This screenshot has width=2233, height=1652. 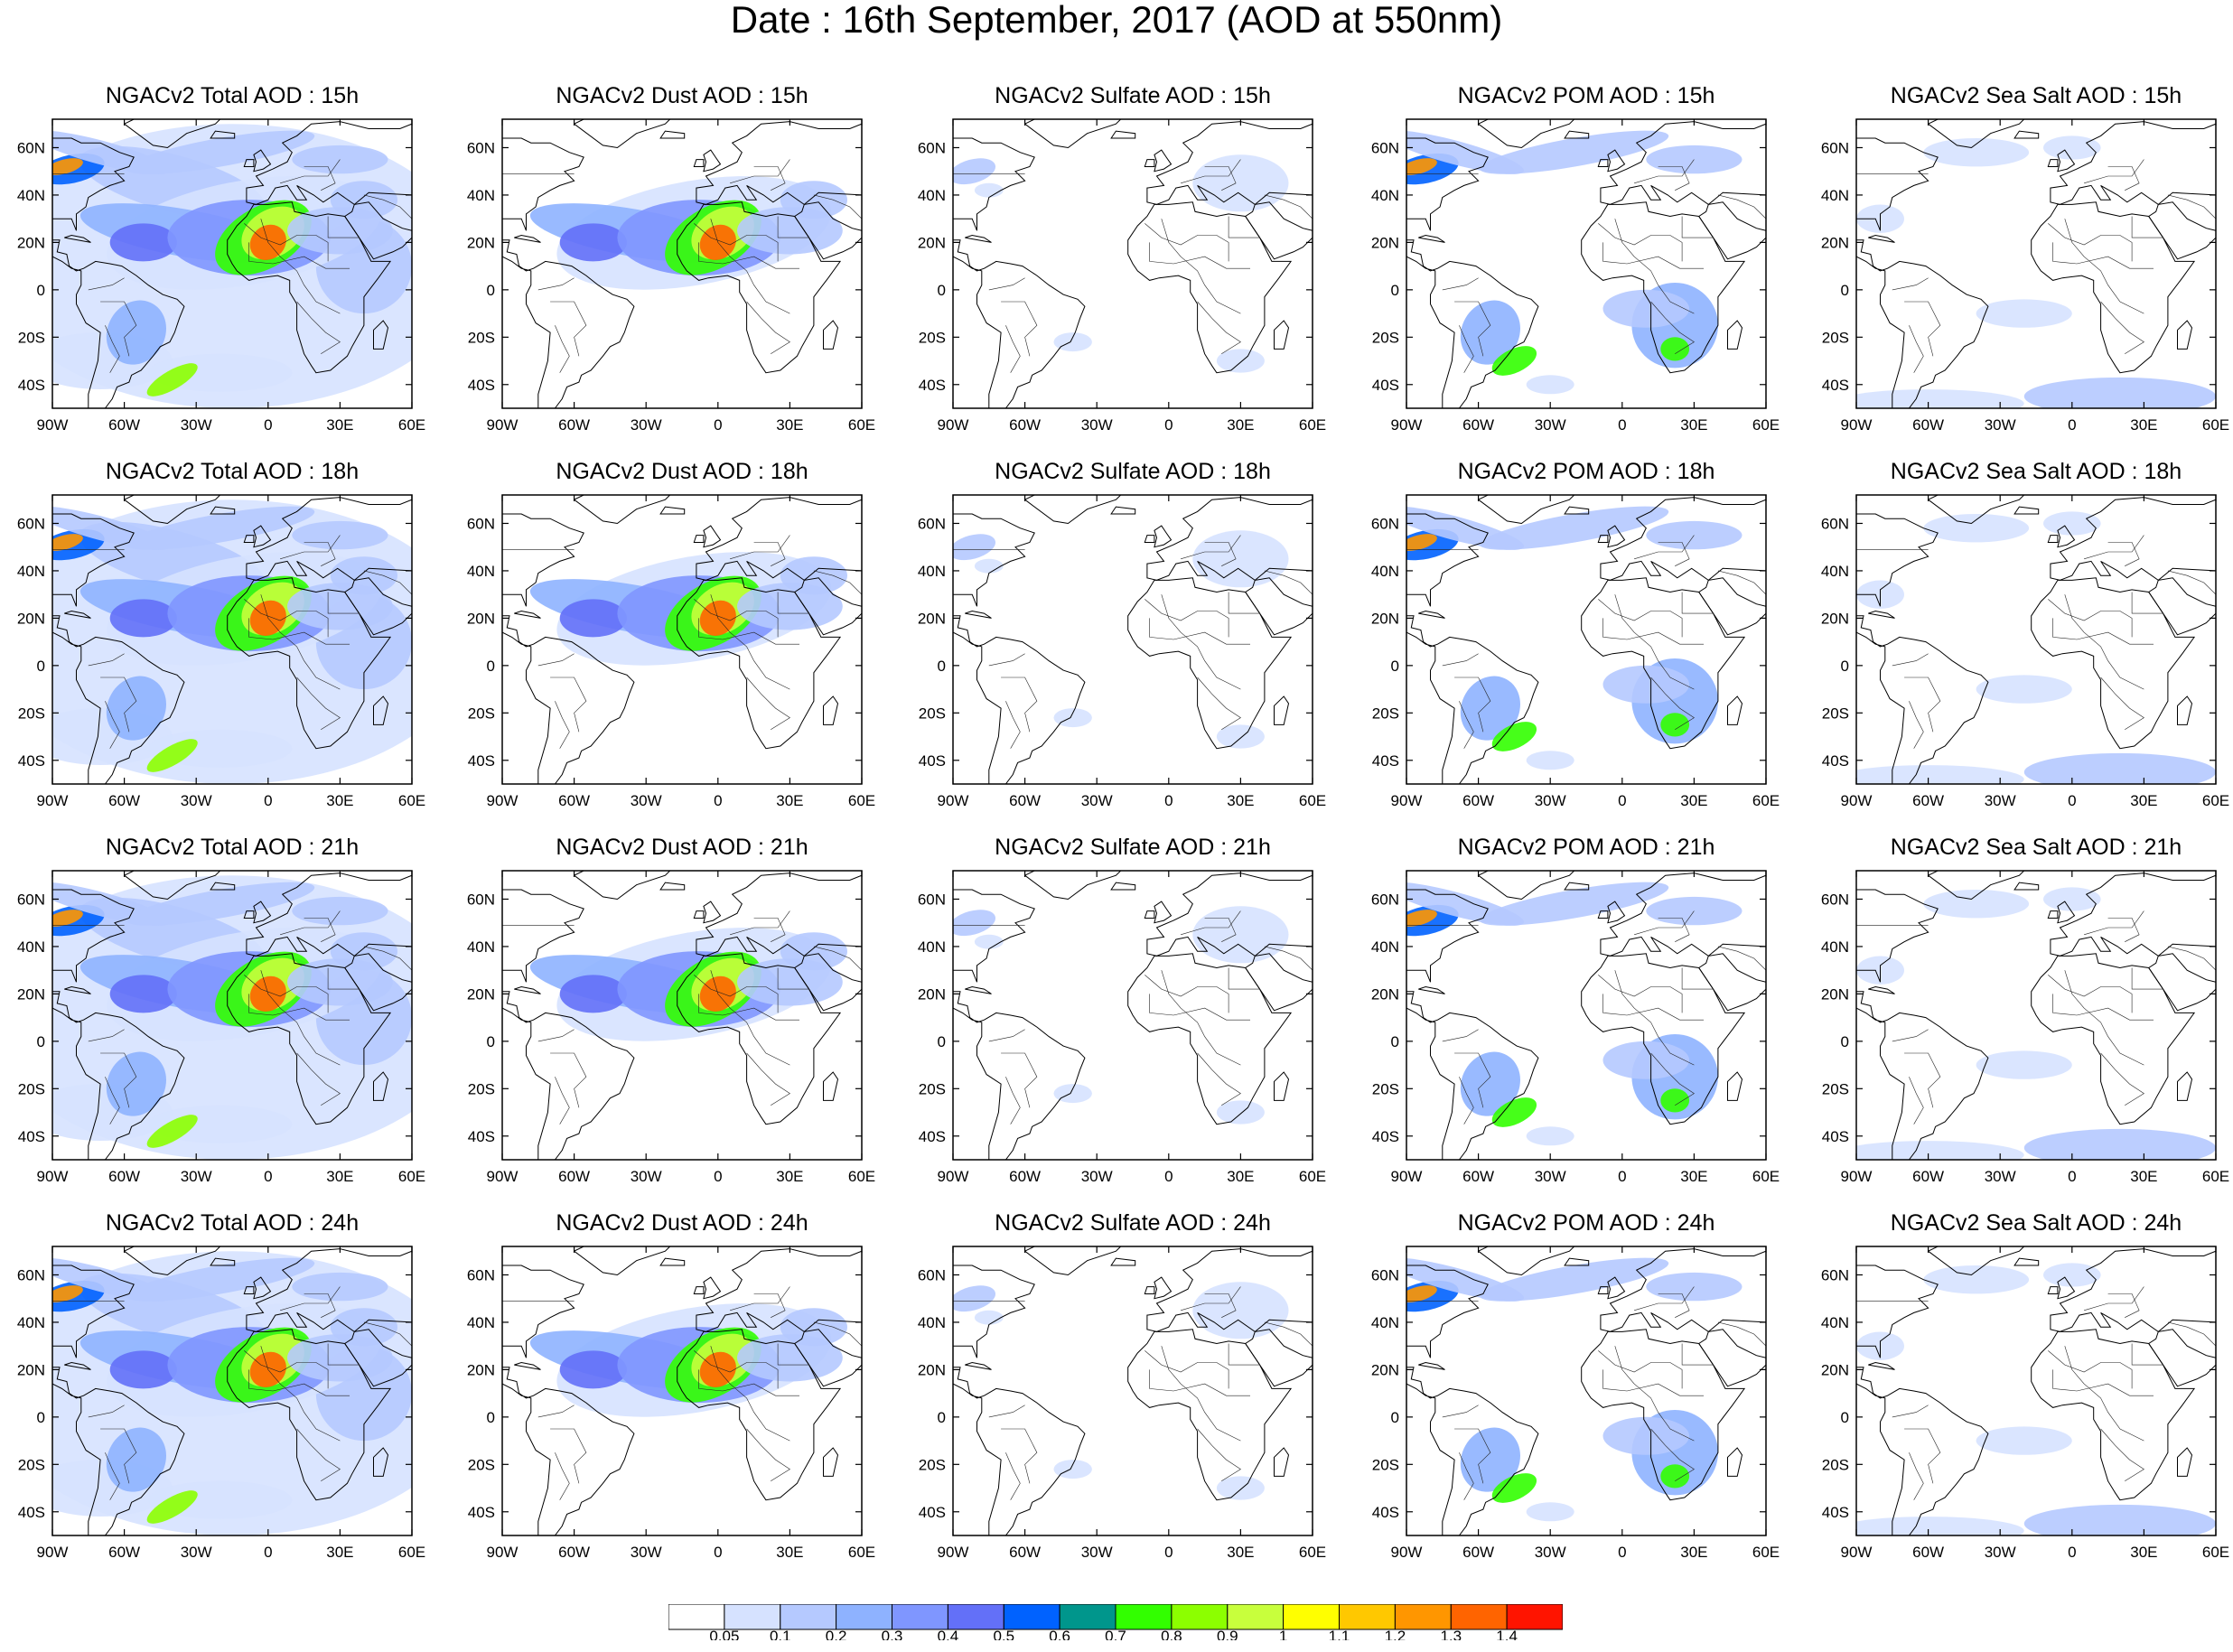 I want to click on lat-tick-label: 20S, so click(x=31, y=338).